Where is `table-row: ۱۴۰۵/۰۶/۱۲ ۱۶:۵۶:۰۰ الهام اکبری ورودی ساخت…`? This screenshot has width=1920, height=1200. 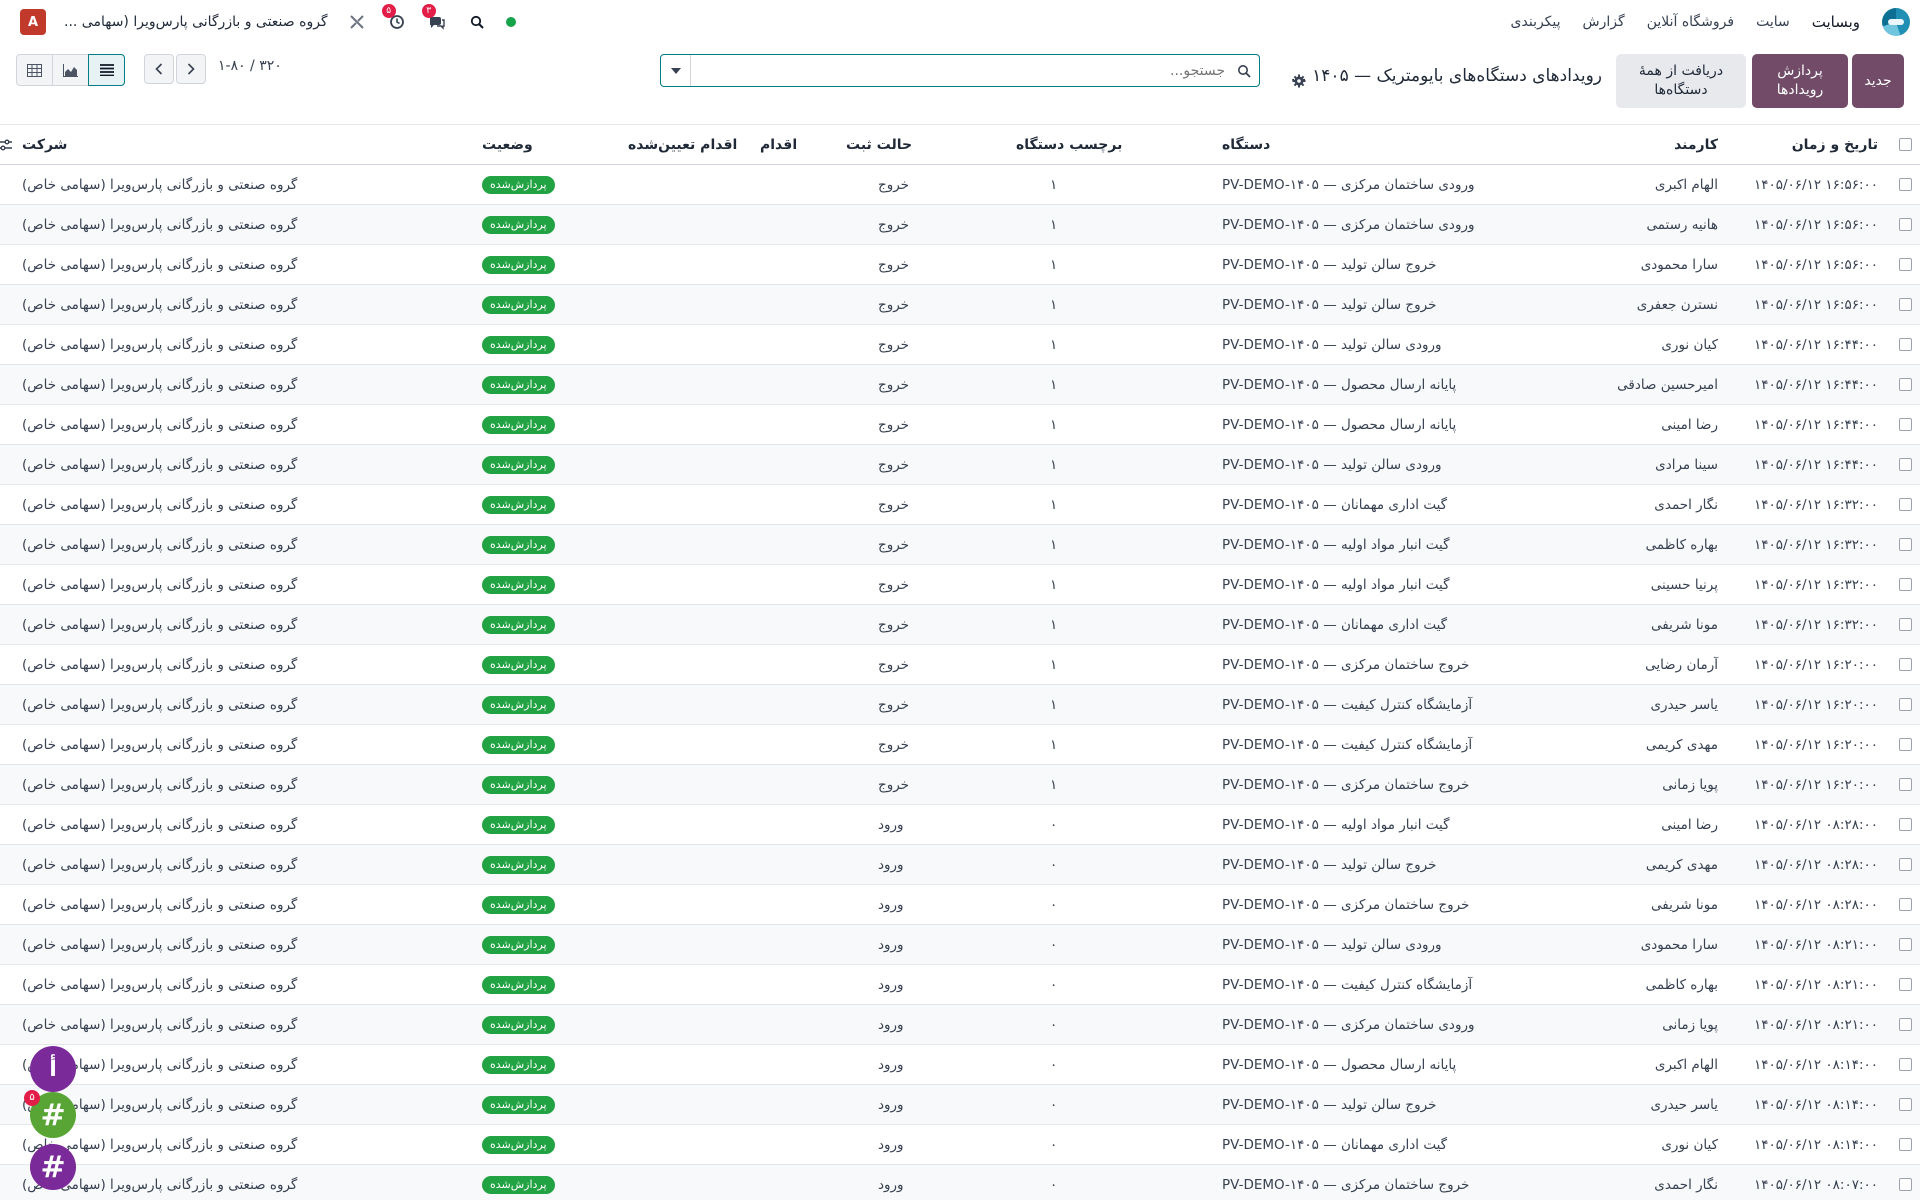
table-row: ۱۴۰۵/۰۶/۱۲ ۱۶:۵۶:۰۰ الهام اکبری ورودی ساخت… is located at coordinates (960, 184).